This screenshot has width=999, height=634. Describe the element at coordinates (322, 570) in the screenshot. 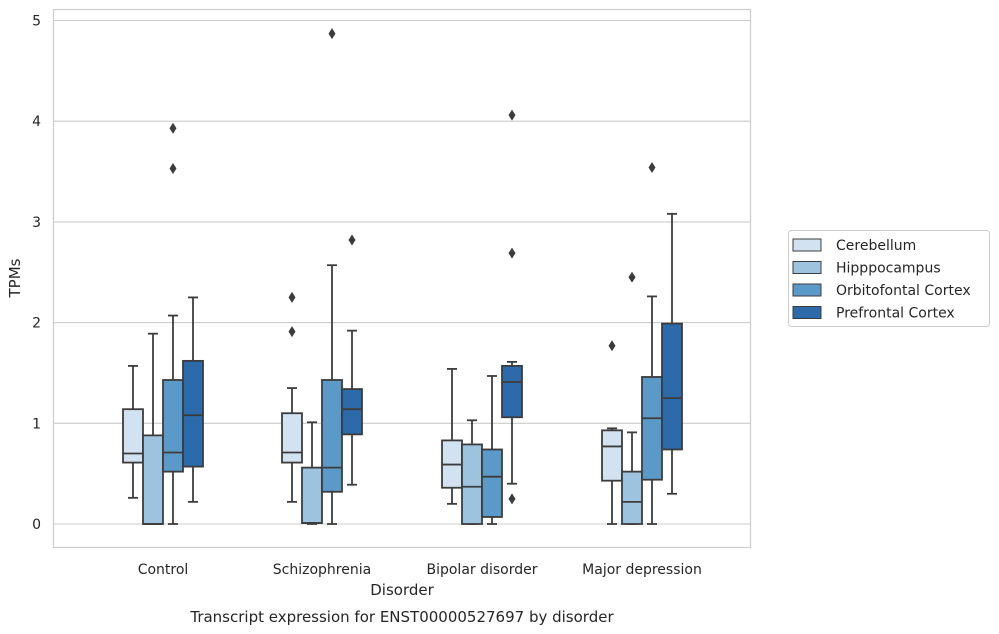

I see `x-tick-label: Schizophrenia` at that location.